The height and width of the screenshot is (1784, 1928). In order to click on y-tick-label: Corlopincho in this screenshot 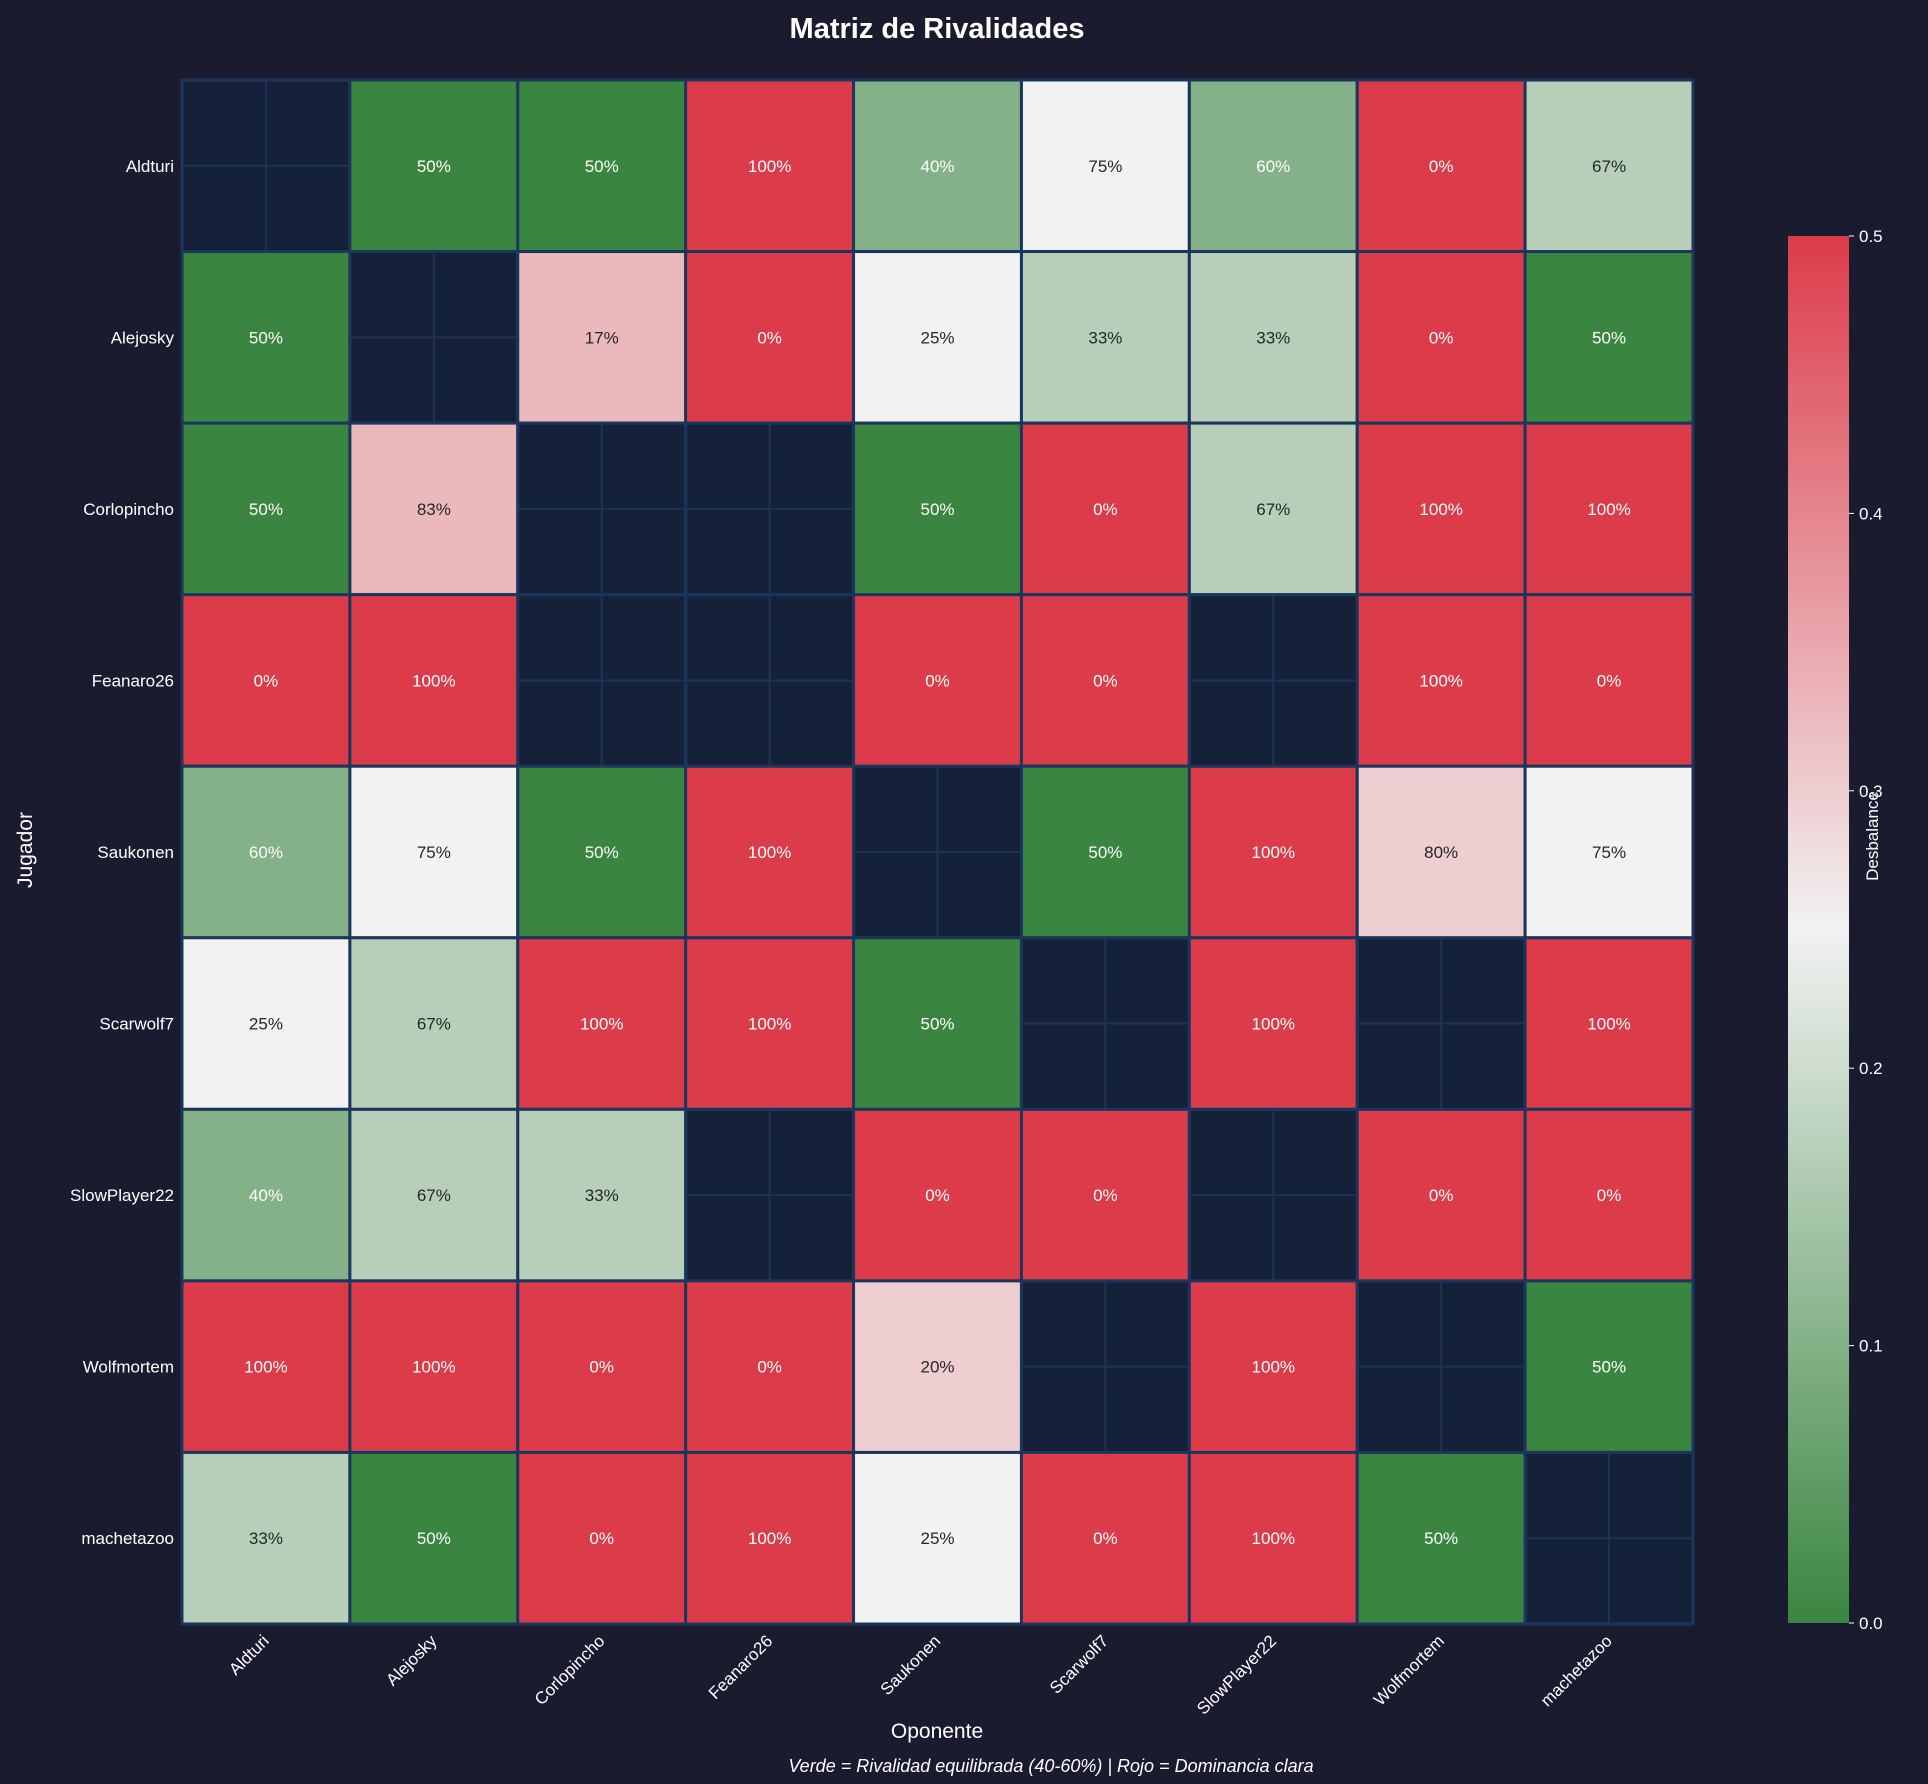, I will do `click(128, 509)`.